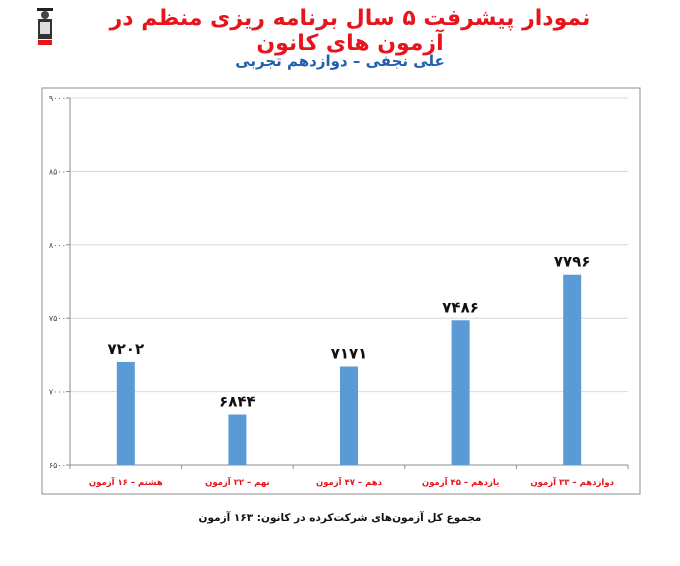 The image size is (680, 566). What do you see at coordinates (572, 262) in the screenshot?
I see `data-label: ۷۷۹۶` at bounding box center [572, 262].